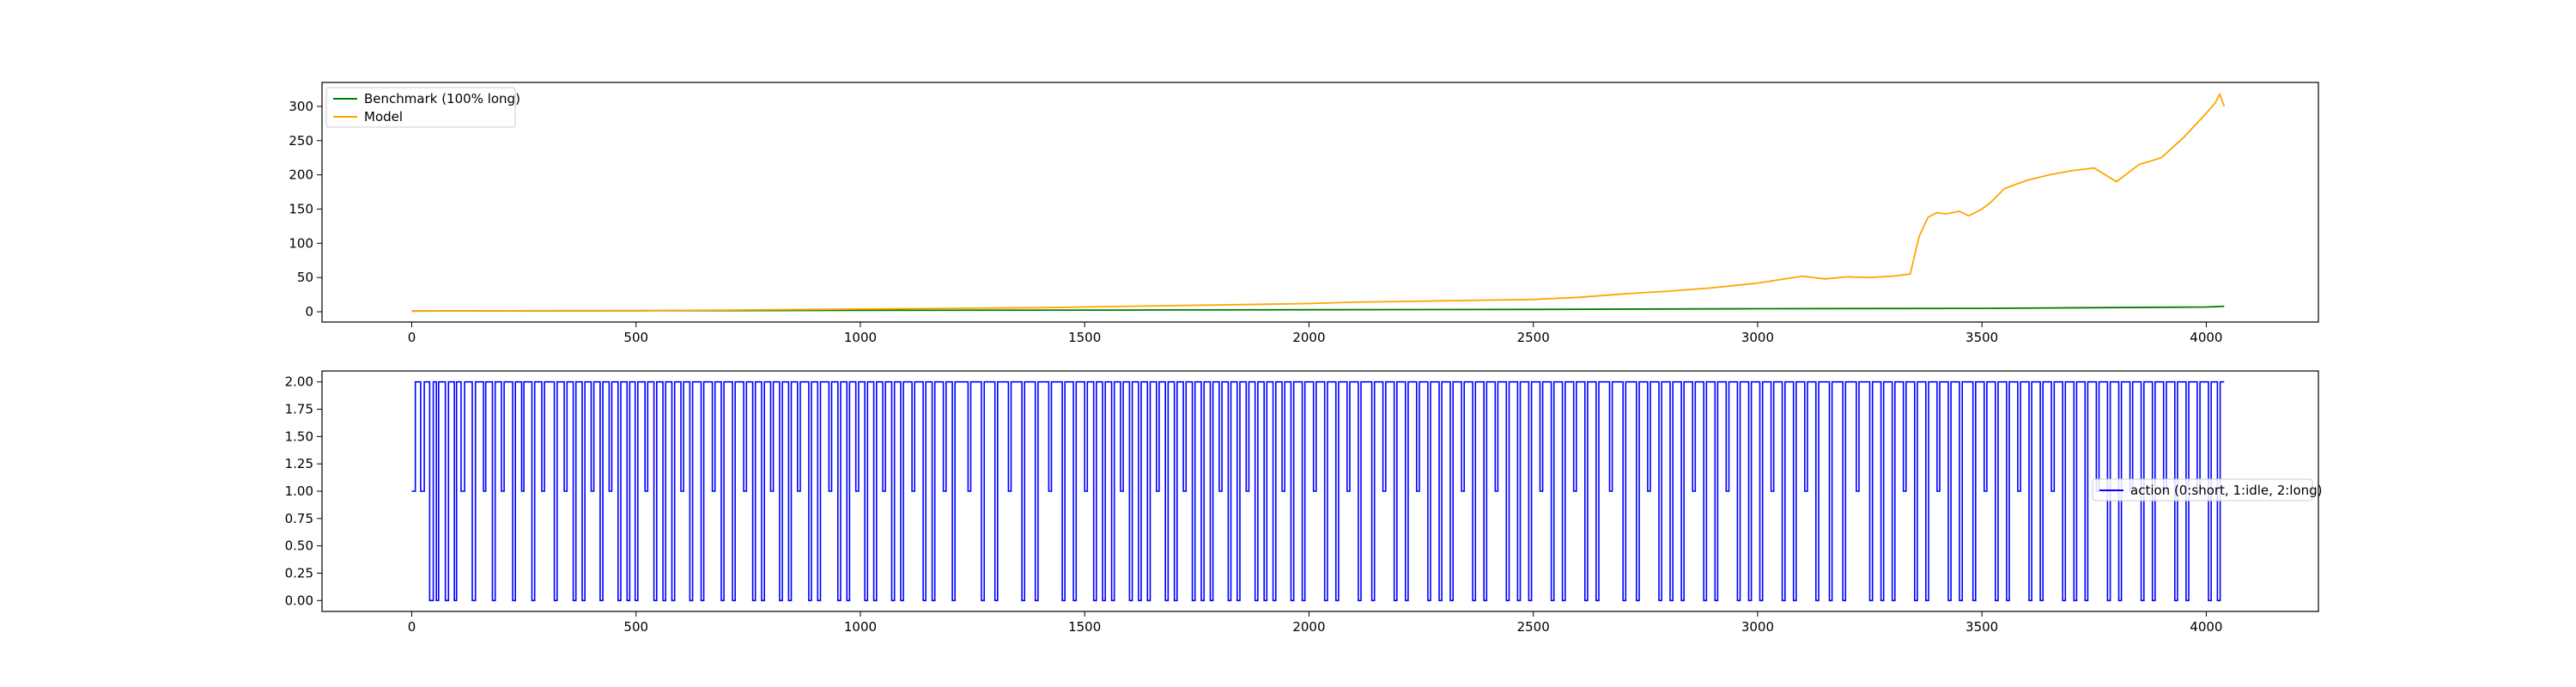 Image resolution: width=2576 pixels, height=687 pixels. I want to click on y-tick-label: 200, so click(301, 175).